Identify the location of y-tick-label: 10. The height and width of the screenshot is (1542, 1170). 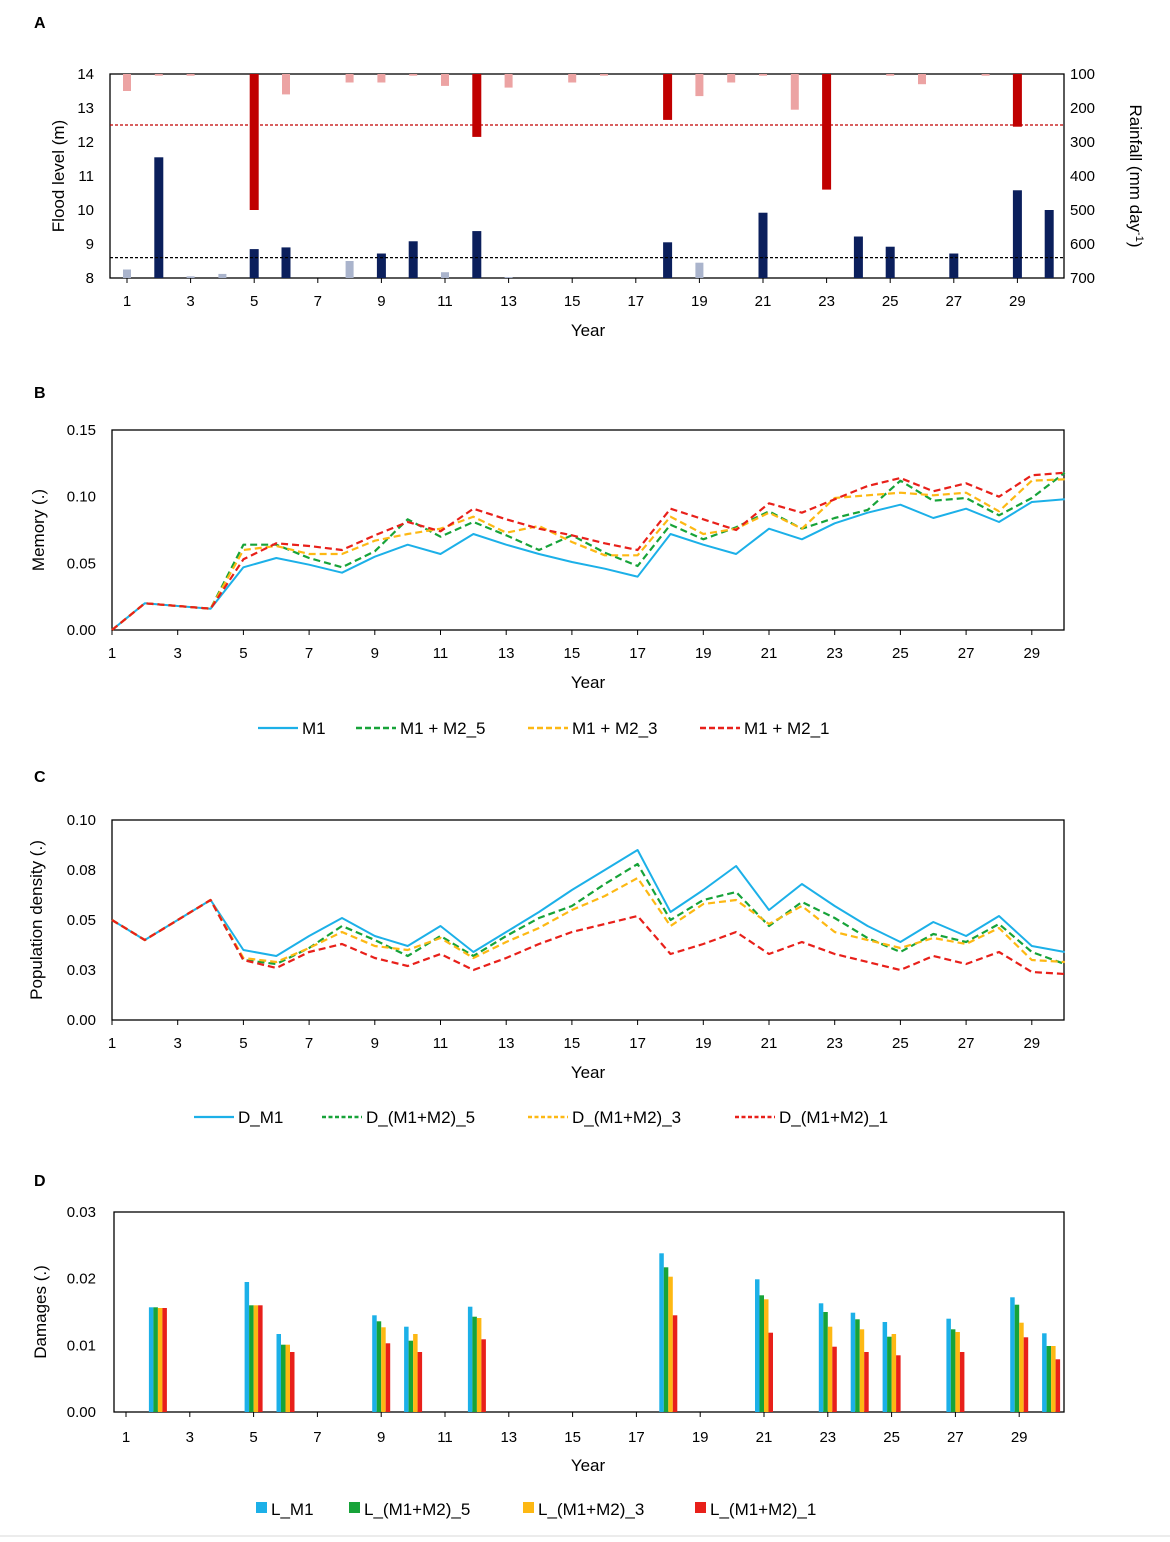
(85, 210).